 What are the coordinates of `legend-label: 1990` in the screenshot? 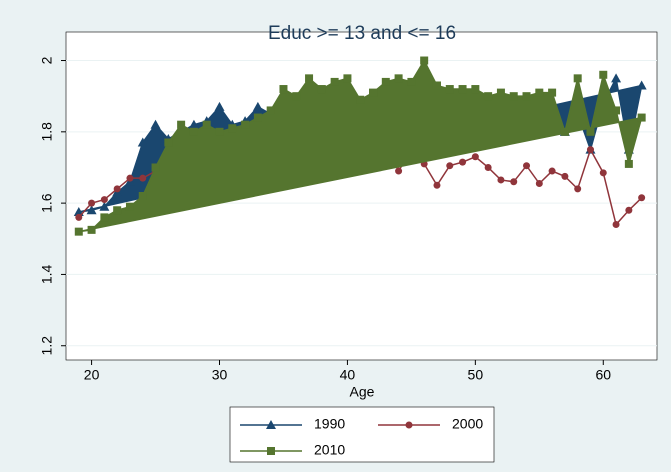 It's located at (329, 424).